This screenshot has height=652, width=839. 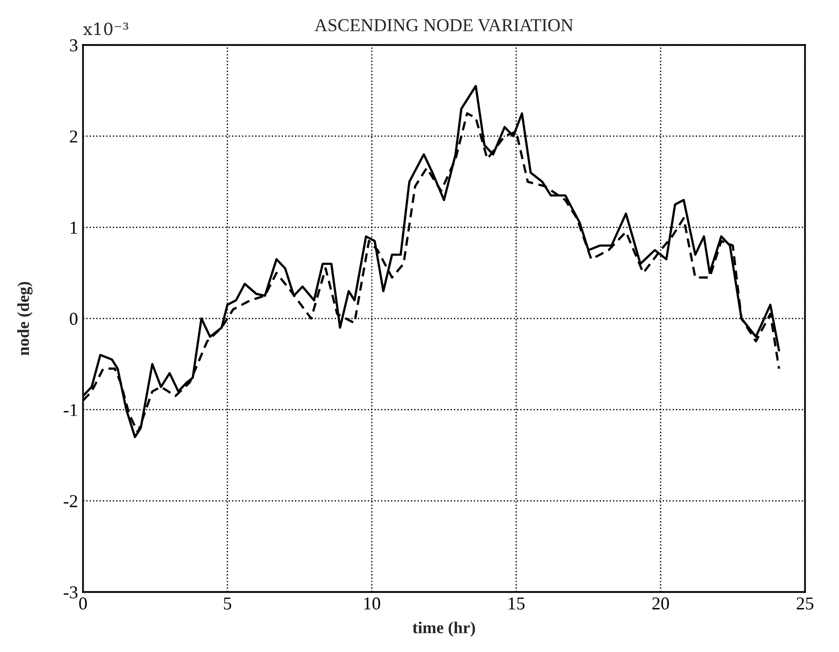 I want to click on y-tick-label: 1, so click(x=74, y=228).